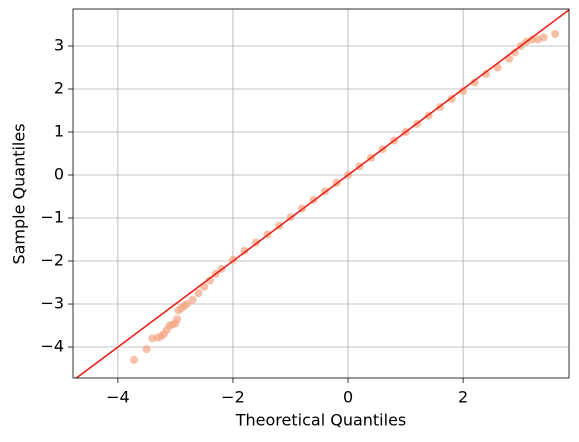  I want to click on y-tick-label: −2, so click(52, 260).